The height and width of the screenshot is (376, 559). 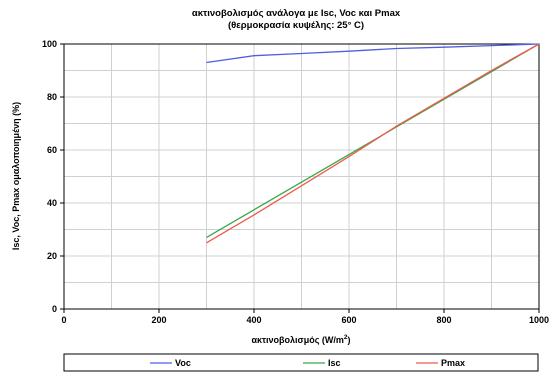 What do you see at coordinates (49, 44) in the screenshot?
I see `y-tick-label: 100` at bounding box center [49, 44].